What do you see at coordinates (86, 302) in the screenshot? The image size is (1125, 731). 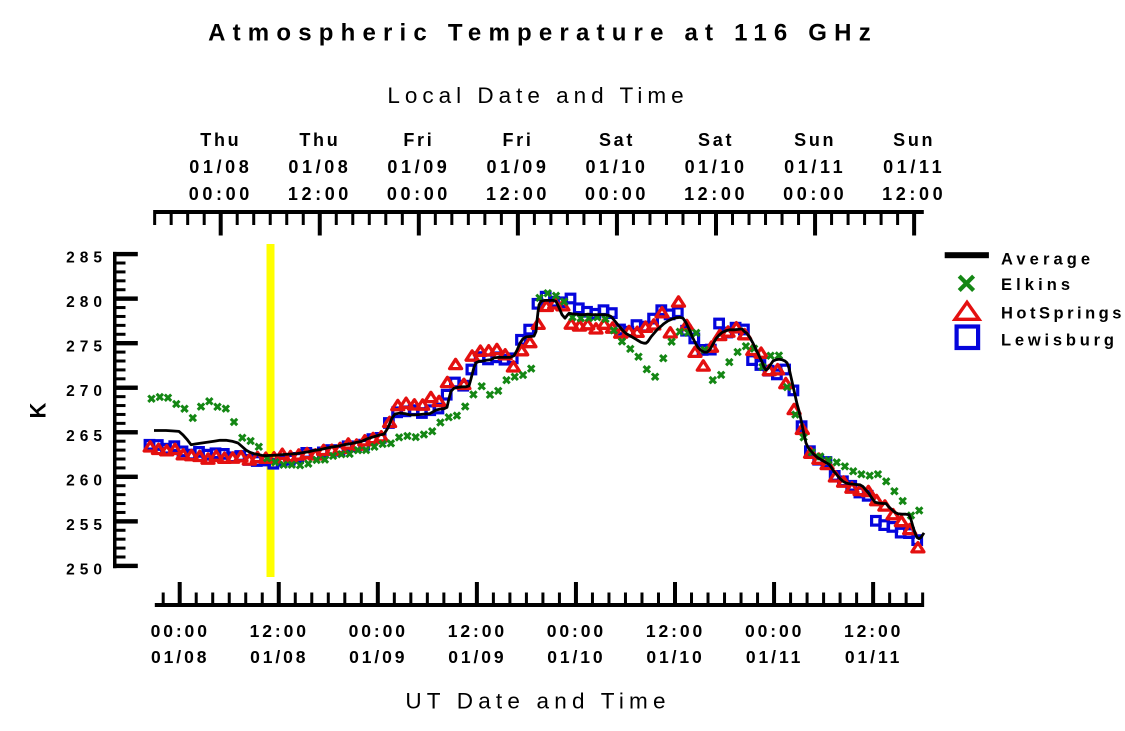 I see `svg-text: 280` at bounding box center [86, 302].